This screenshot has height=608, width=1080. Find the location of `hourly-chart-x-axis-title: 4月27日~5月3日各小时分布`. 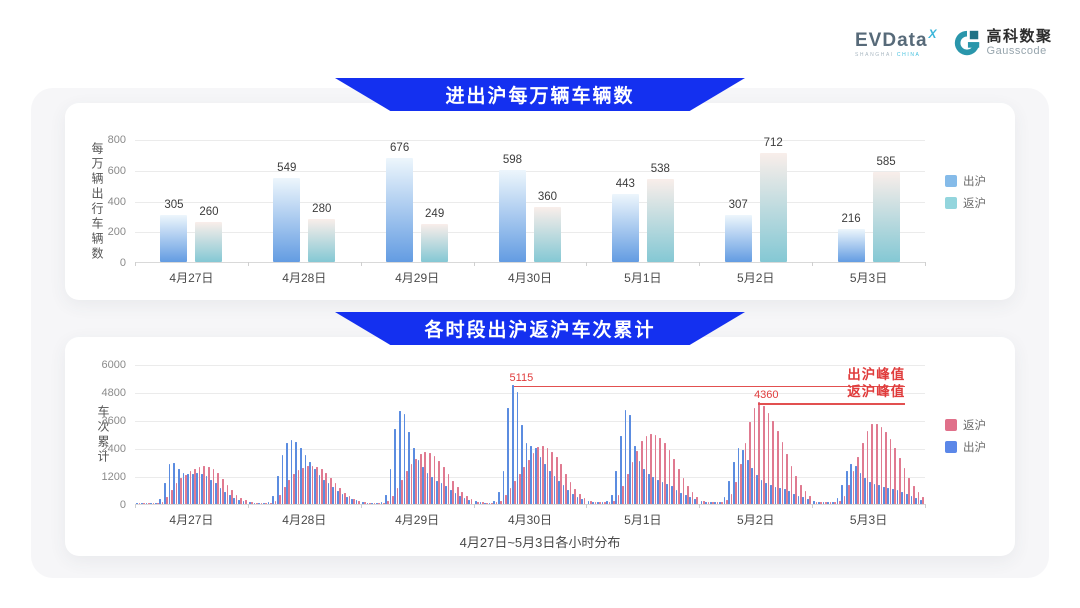

hourly-chart-x-axis-title: 4月27日~5月3日各小时分布 is located at coordinates (540, 542).